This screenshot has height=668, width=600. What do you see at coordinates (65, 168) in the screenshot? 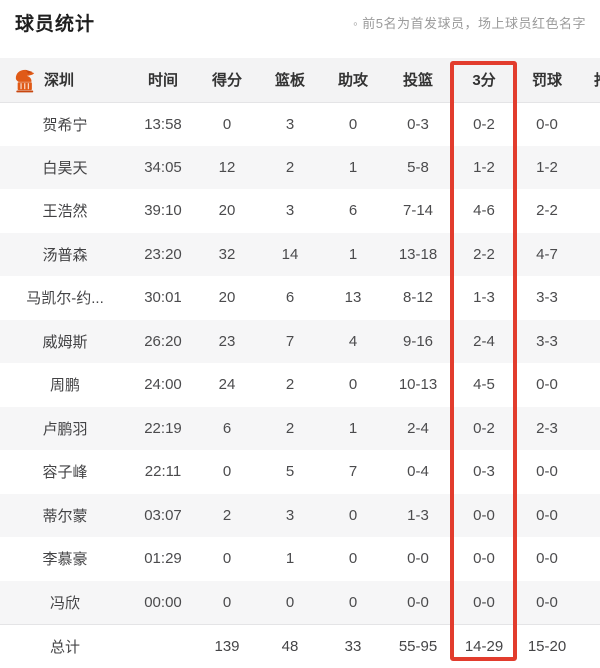
I see `cell-name: 白昊天` at bounding box center [65, 168].